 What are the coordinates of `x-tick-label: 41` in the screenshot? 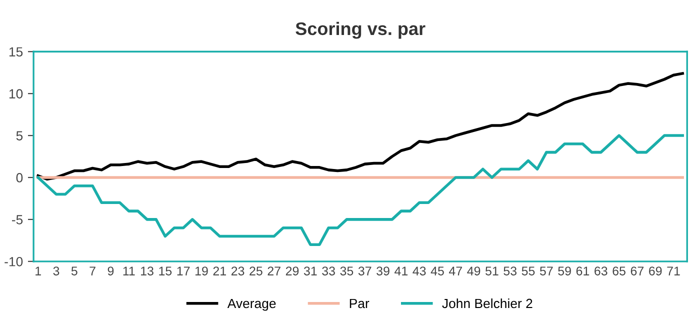 It's located at (401, 271).